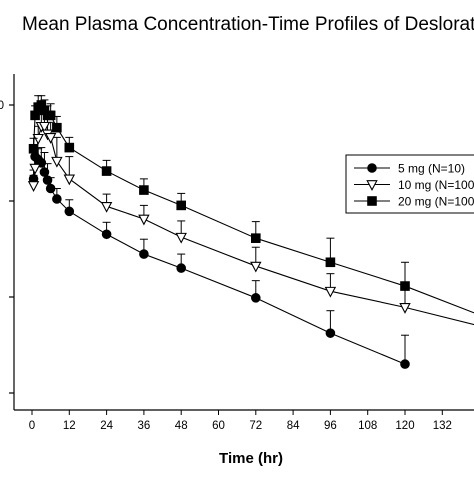  What do you see at coordinates (251, 458) in the screenshot?
I see `x-axis-label: Time (hr)` at bounding box center [251, 458].